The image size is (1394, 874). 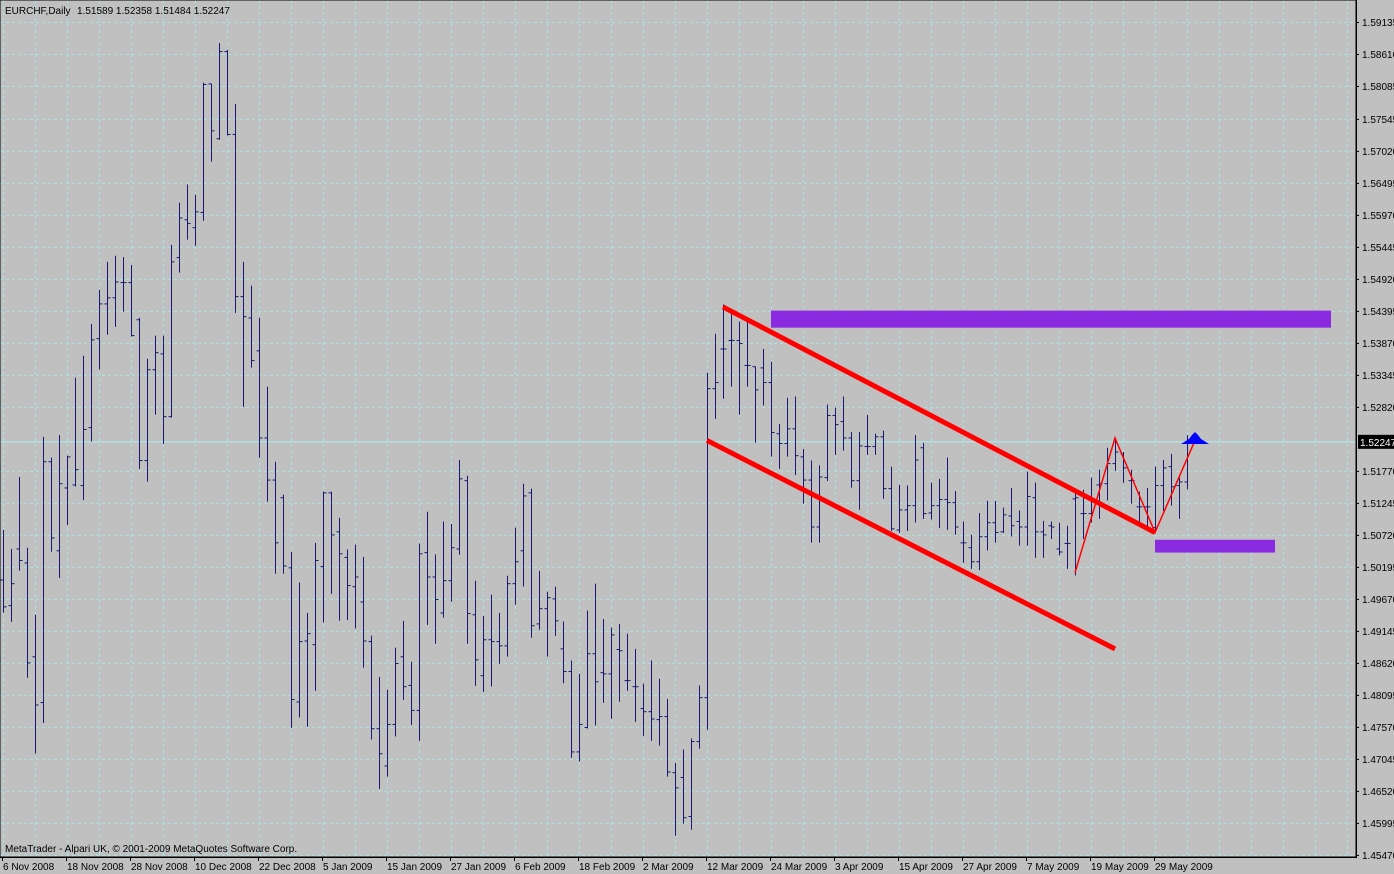 I want to click on x-tick-label: 15 Apr 2009, so click(x=926, y=867).